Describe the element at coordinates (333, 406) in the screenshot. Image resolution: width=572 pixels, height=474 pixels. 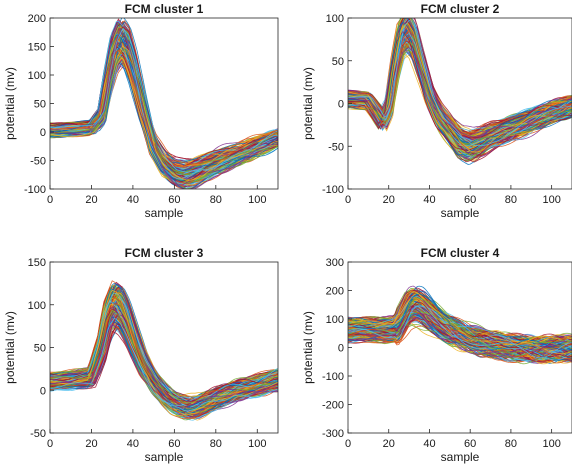
I see `y-tick-label: -200` at that location.